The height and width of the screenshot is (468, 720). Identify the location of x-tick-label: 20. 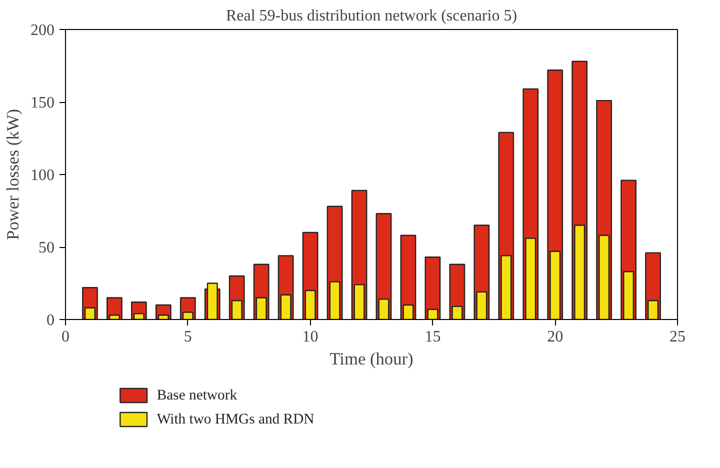
(555, 337).